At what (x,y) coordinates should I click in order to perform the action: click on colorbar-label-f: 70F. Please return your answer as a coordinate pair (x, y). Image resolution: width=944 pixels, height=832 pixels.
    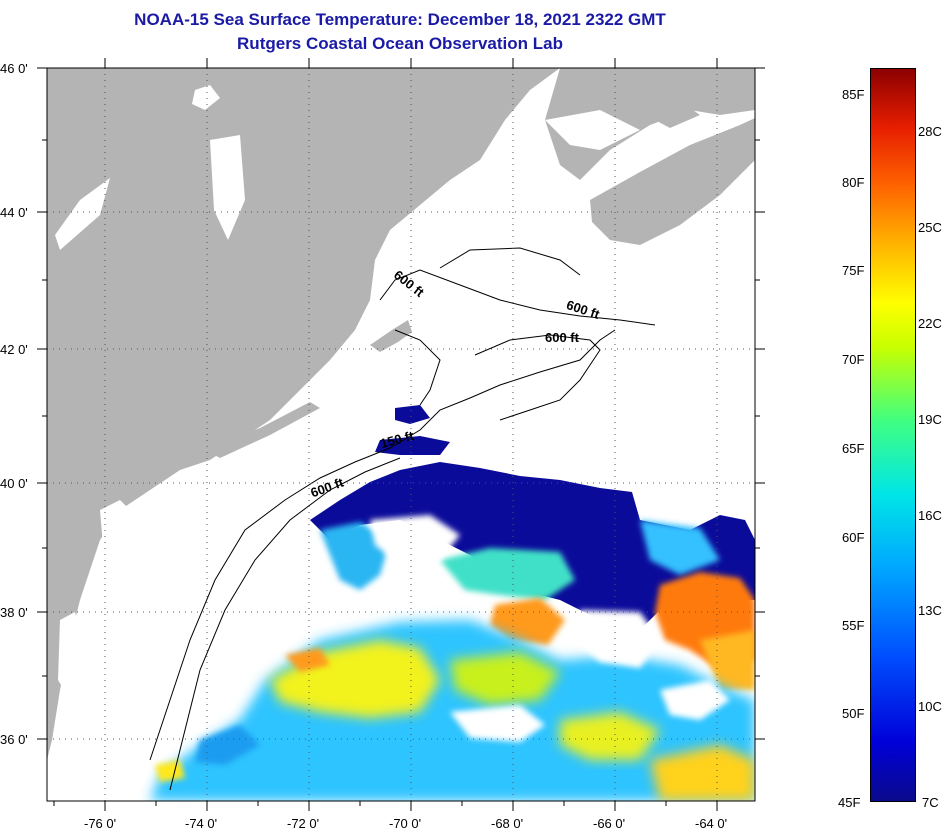
    Looking at the image, I should click on (853, 359).